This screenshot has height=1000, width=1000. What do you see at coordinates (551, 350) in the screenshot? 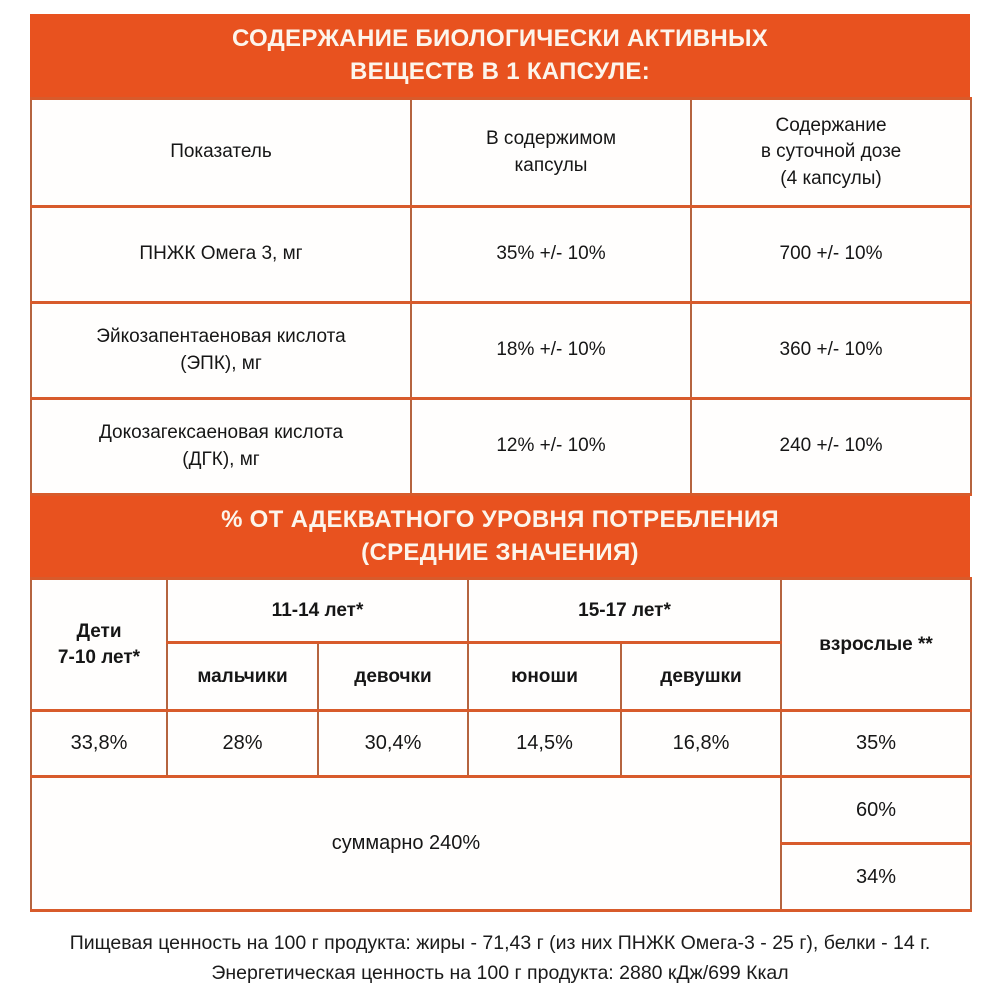
I see `per-capsule-value-cell: 18% +/- 10%` at bounding box center [551, 350].